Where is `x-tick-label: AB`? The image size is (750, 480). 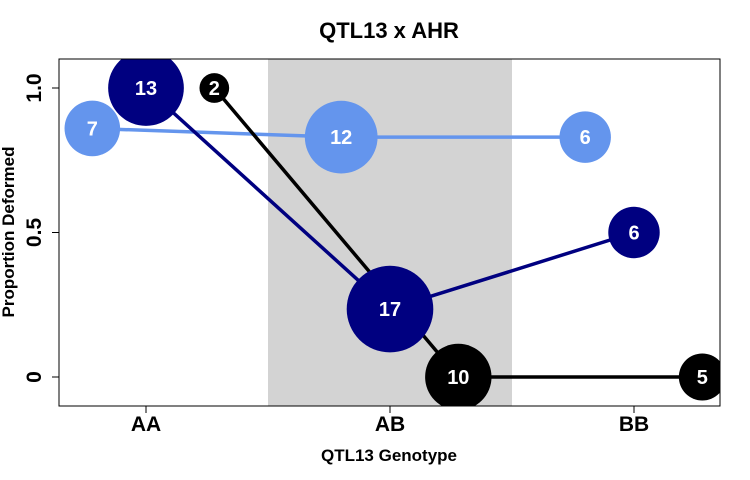 x-tick-label: AB is located at coordinates (390, 424).